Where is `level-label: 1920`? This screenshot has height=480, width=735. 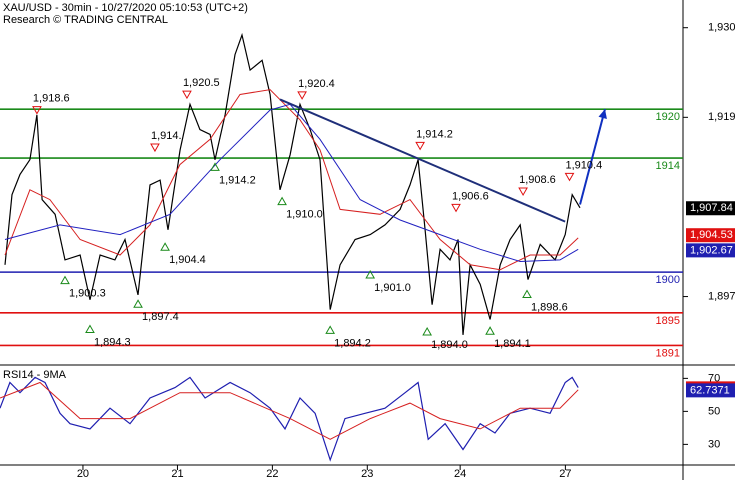
level-label: 1920 is located at coordinates (668, 117).